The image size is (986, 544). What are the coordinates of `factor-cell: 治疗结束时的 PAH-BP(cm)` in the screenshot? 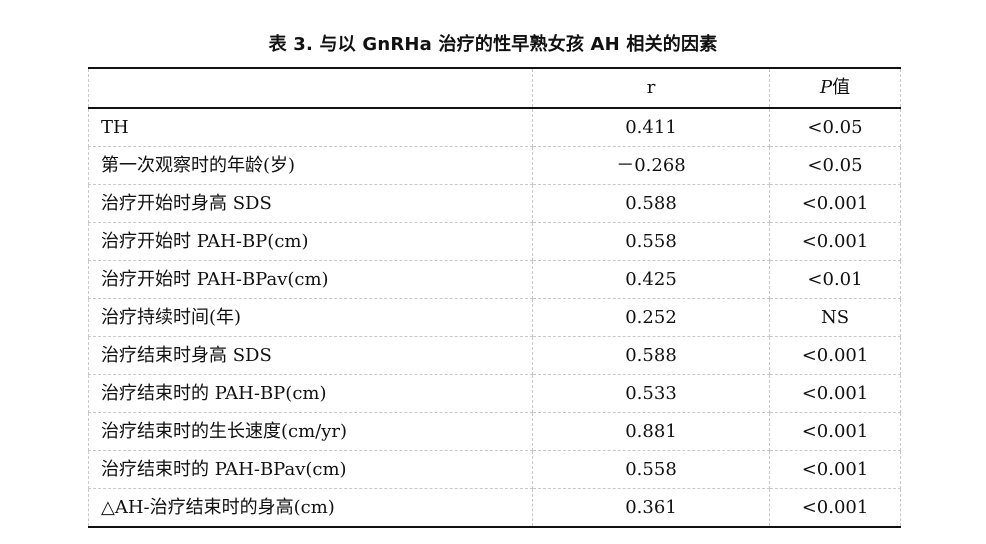 It's located at (310, 393).